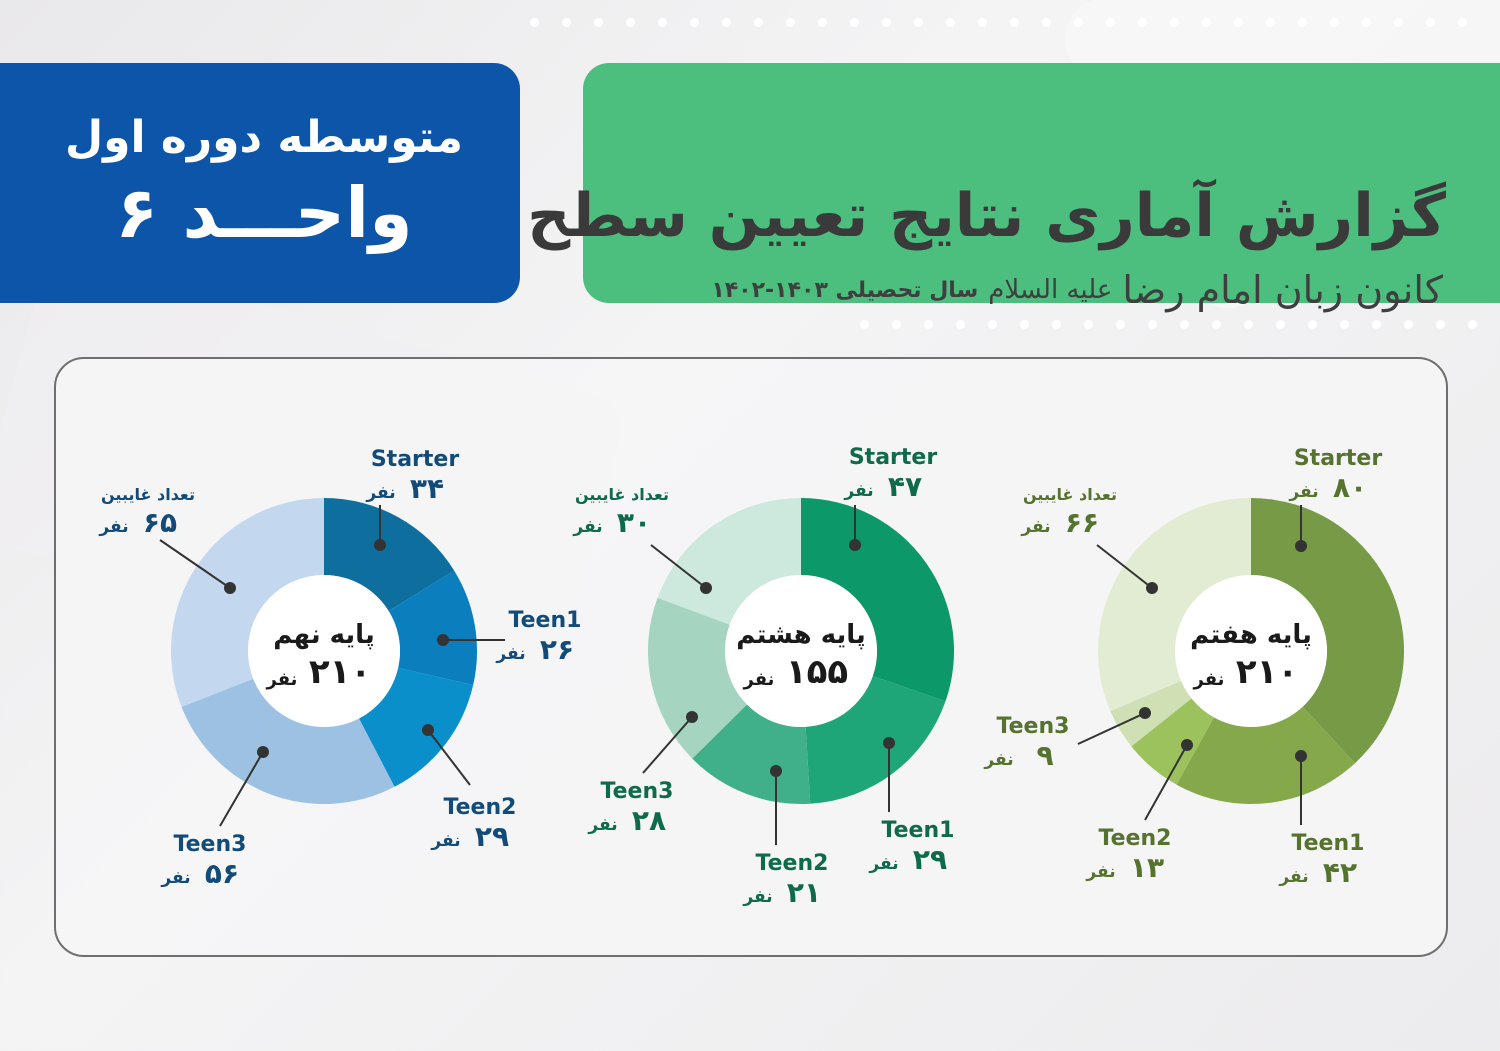  What do you see at coordinates (649, 820) in the screenshot?
I see `slice-value-label: ۲۸` at bounding box center [649, 820].